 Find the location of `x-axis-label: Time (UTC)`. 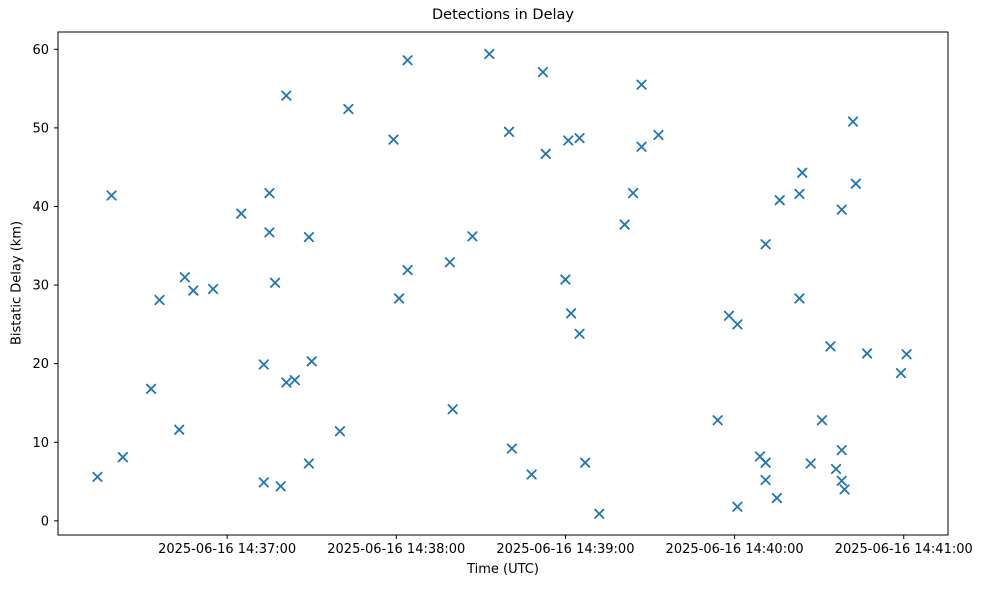

x-axis-label: Time (UTC) is located at coordinates (503, 569).